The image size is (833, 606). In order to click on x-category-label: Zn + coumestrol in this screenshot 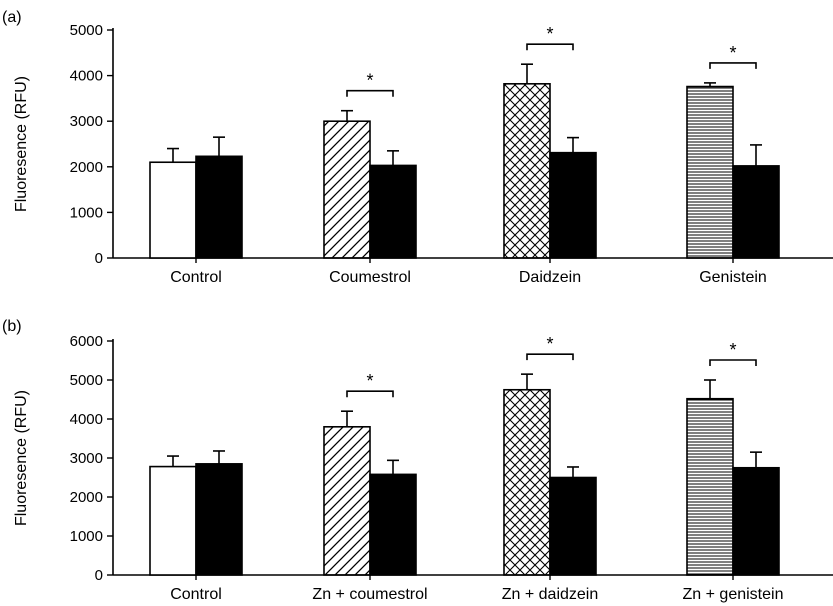, I will do `click(369, 594)`.